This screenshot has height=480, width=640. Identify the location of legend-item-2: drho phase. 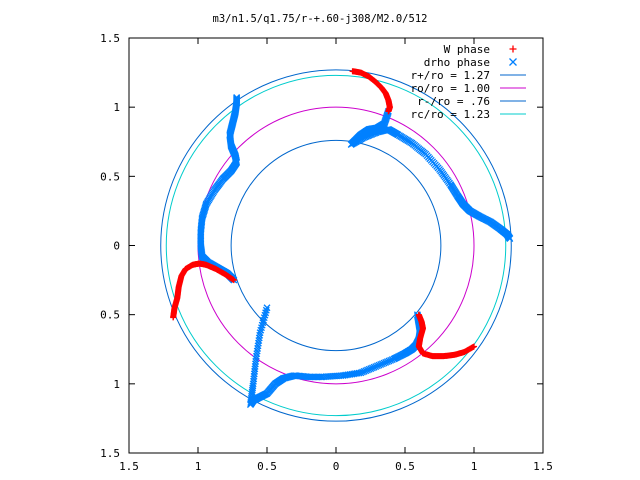
(470, 62).